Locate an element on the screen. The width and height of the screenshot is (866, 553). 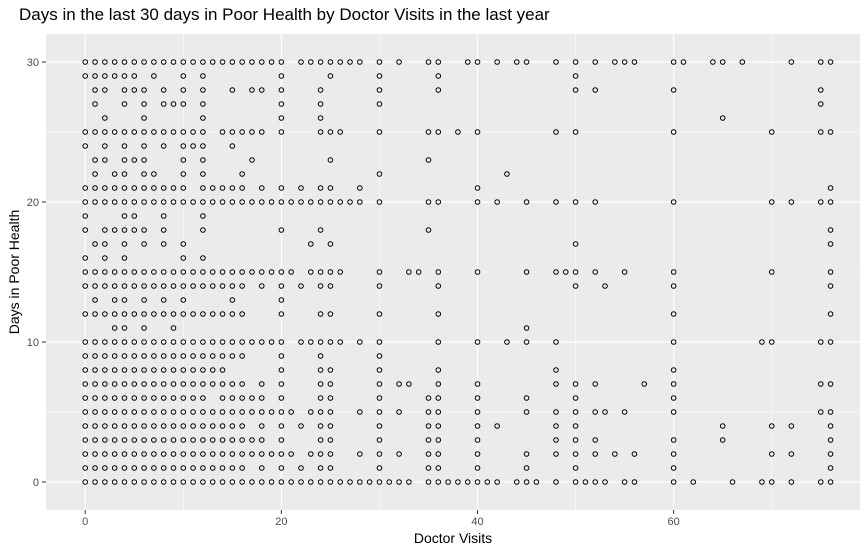
y-tick-label: 10 is located at coordinates (33, 343).